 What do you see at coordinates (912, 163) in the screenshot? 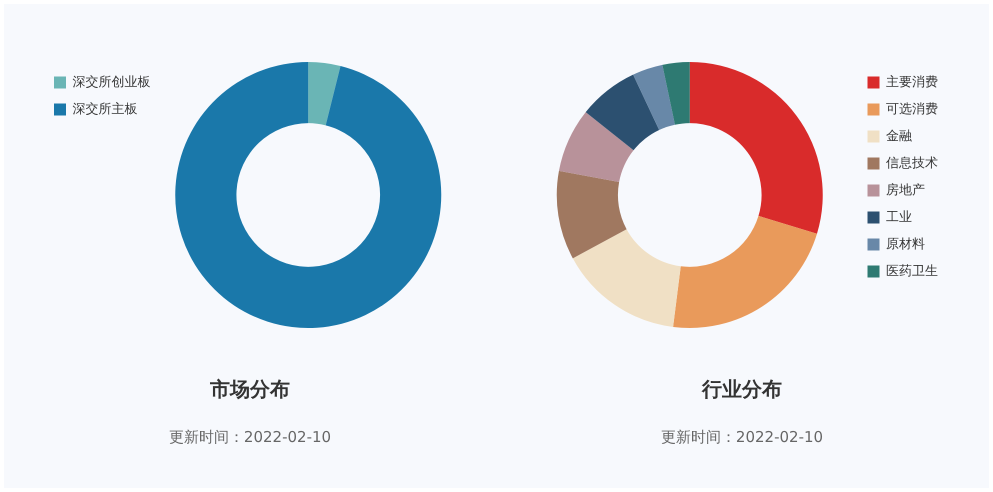
I see `legend-label: 信息技术` at bounding box center [912, 163].